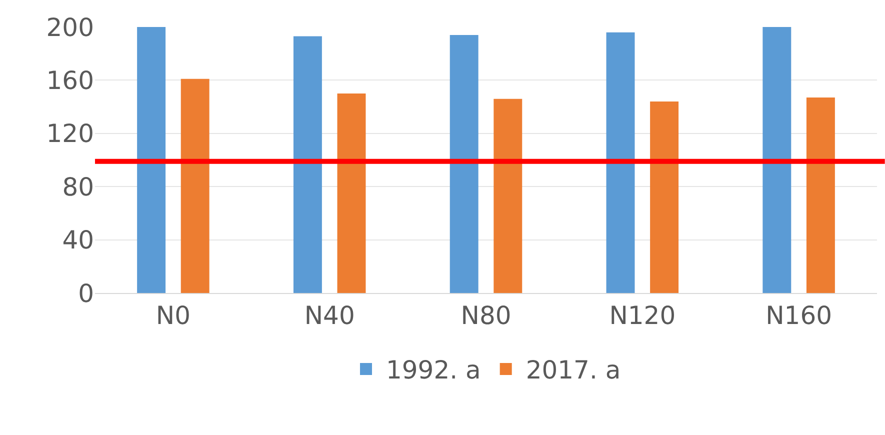 Image resolution: width=885 pixels, height=435 pixels. What do you see at coordinates (70, 80) in the screenshot?
I see `y-tick-label: 160` at bounding box center [70, 80].